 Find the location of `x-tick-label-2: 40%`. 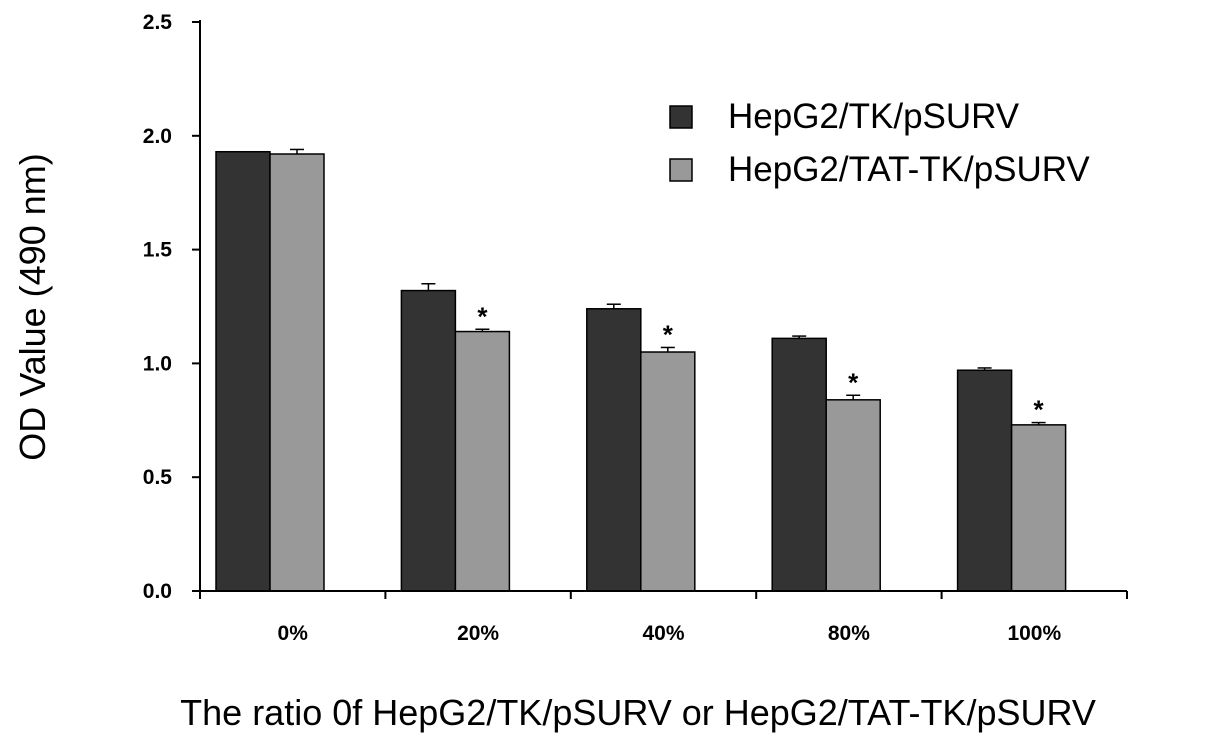

x-tick-label-2: 40% is located at coordinates (663, 633).